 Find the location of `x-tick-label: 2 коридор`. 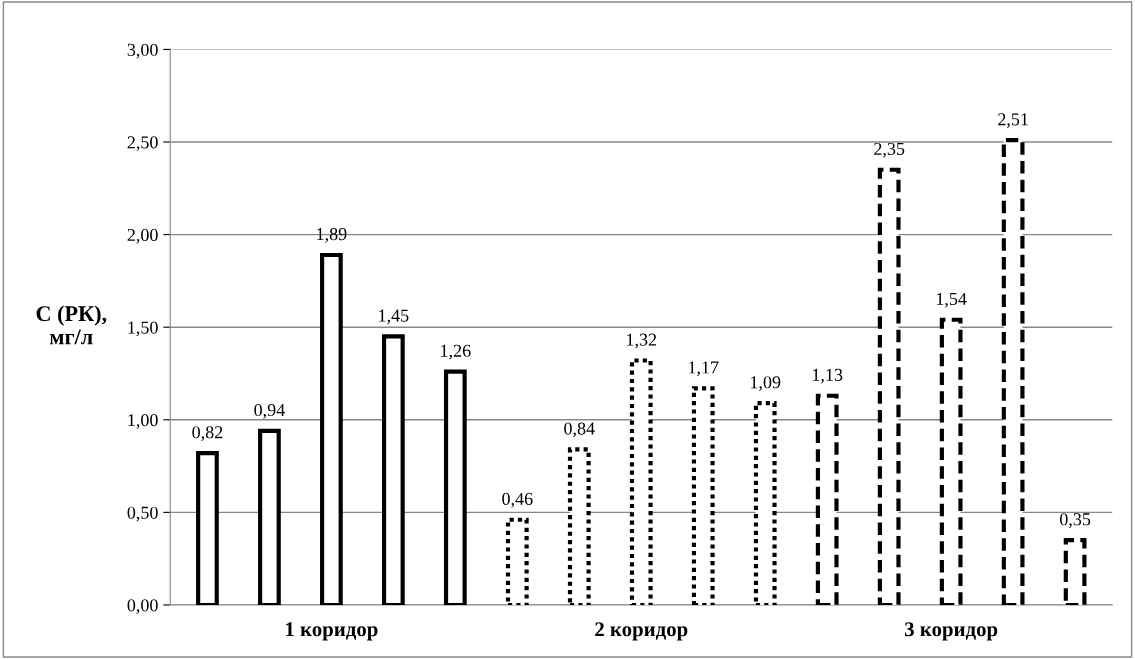

x-tick-label: 2 коридор is located at coordinates (641, 631).